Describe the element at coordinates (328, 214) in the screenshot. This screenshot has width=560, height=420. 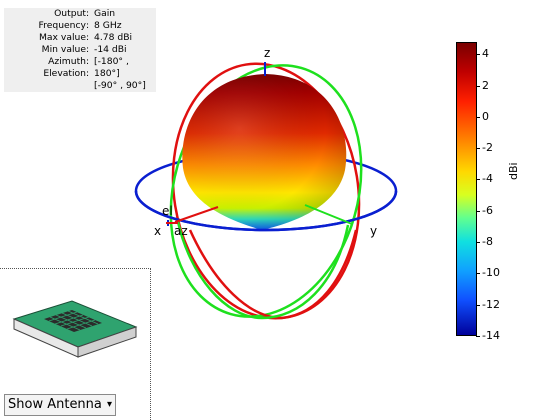
I see `y-axis-line` at that location.